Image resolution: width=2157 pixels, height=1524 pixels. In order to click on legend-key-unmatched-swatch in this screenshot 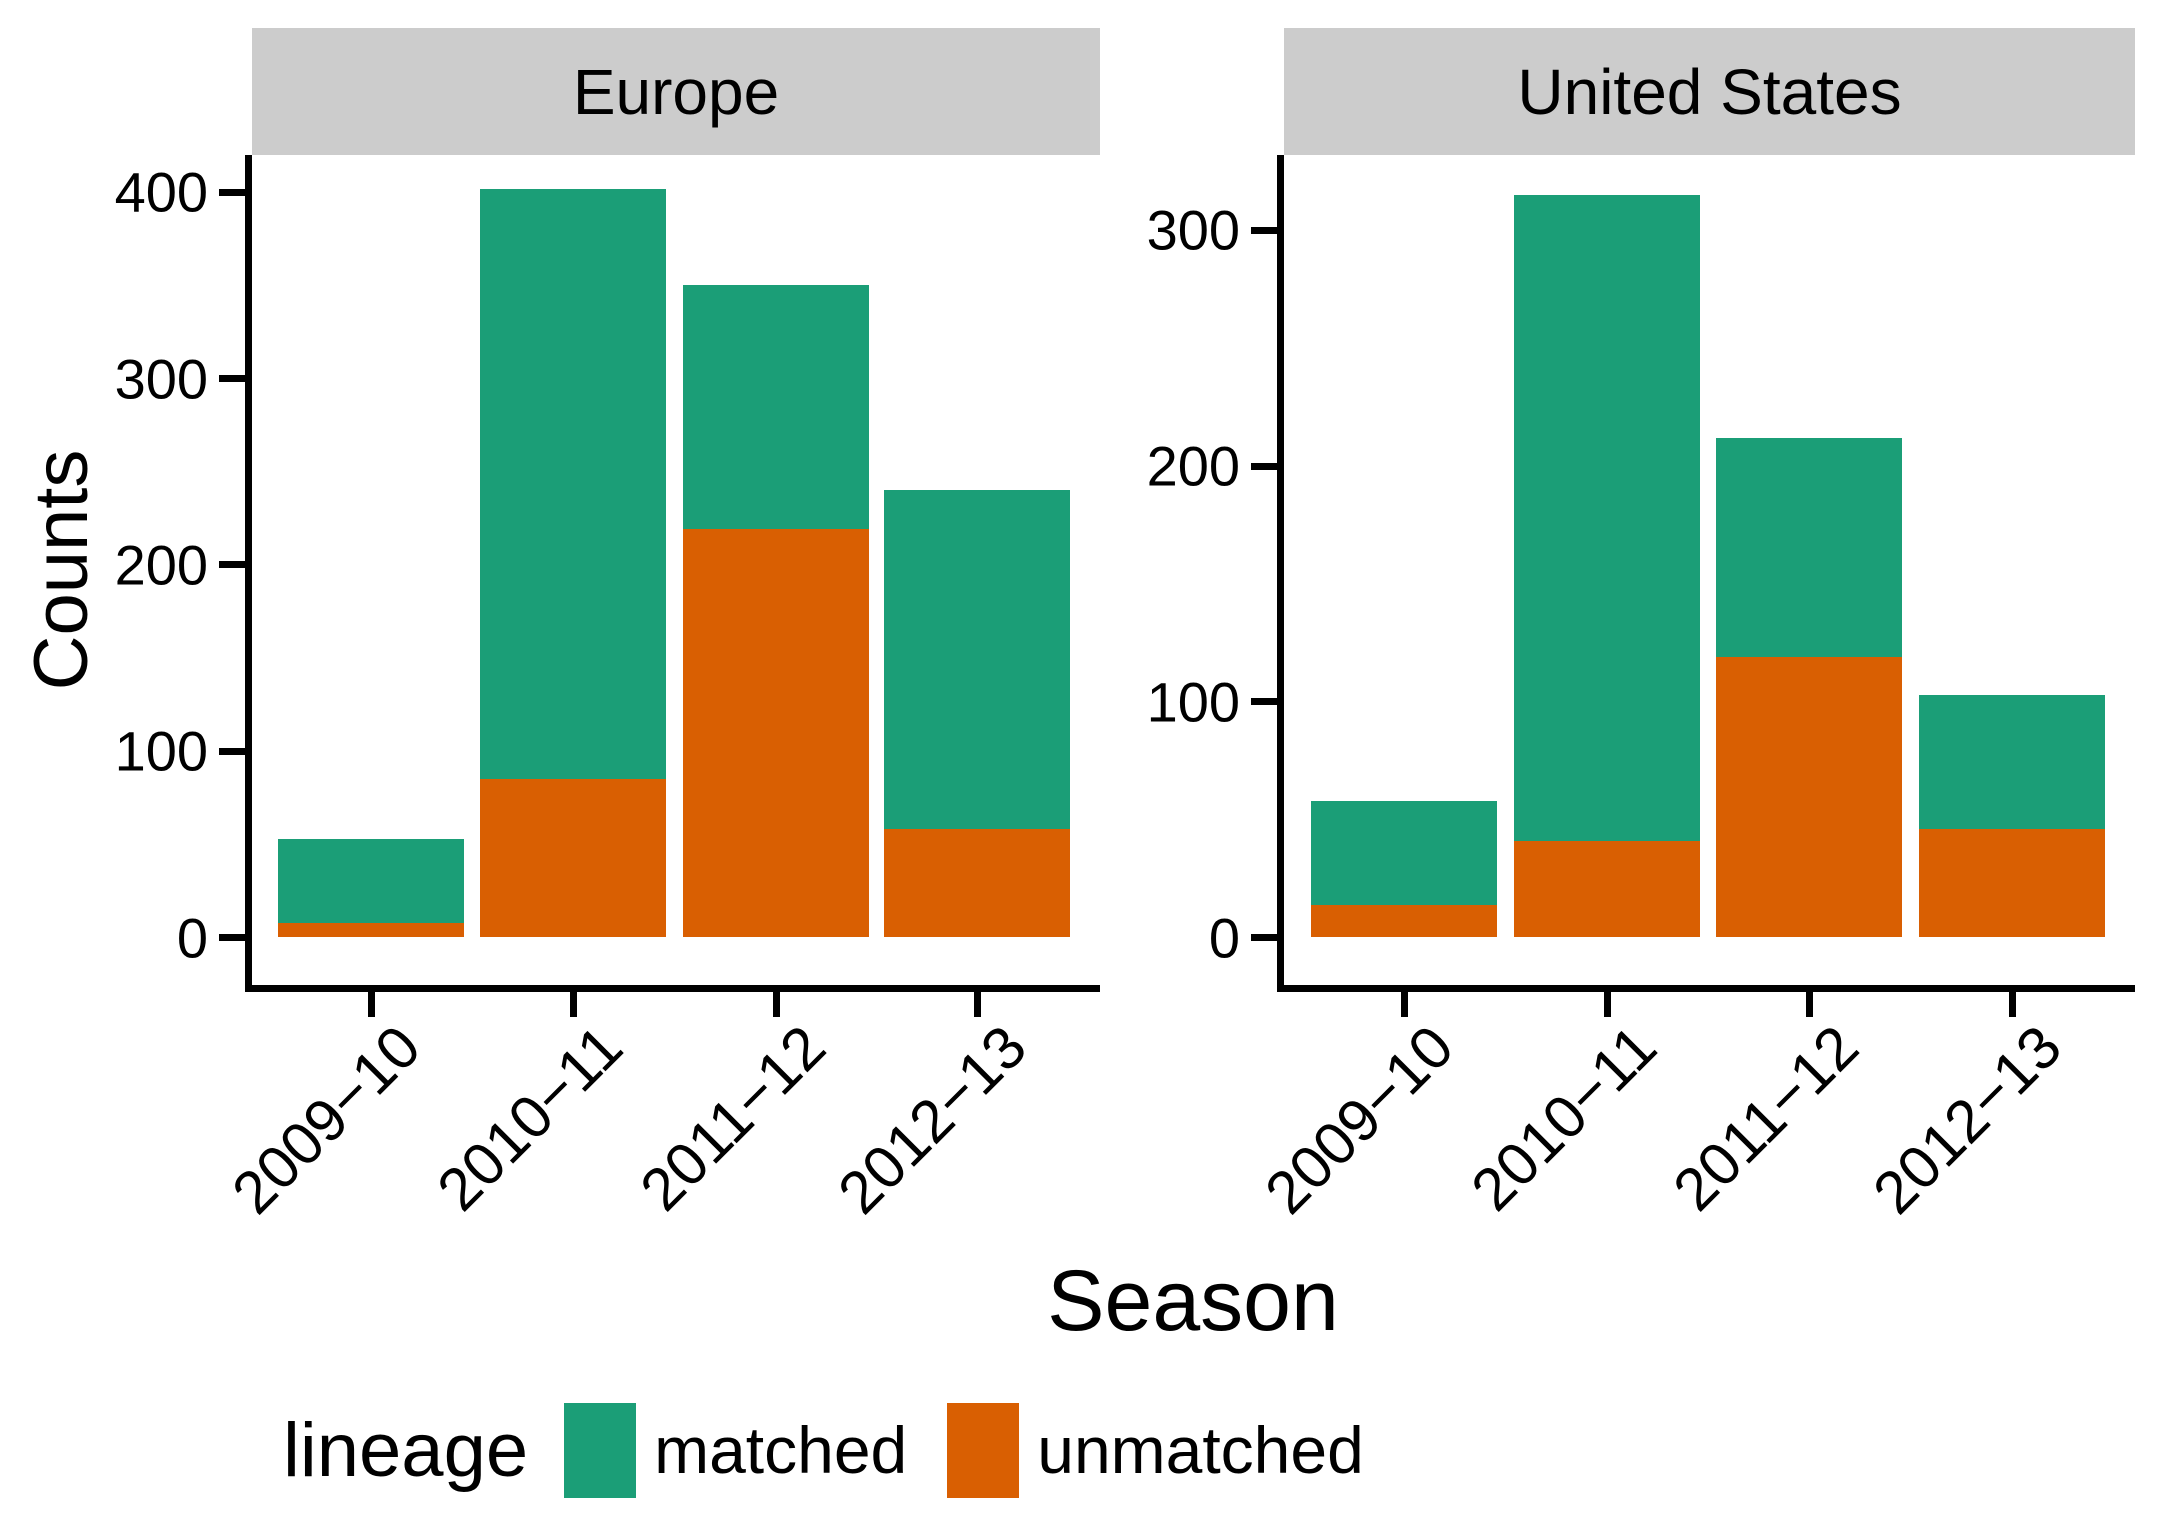, I will do `click(983, 1450)`.